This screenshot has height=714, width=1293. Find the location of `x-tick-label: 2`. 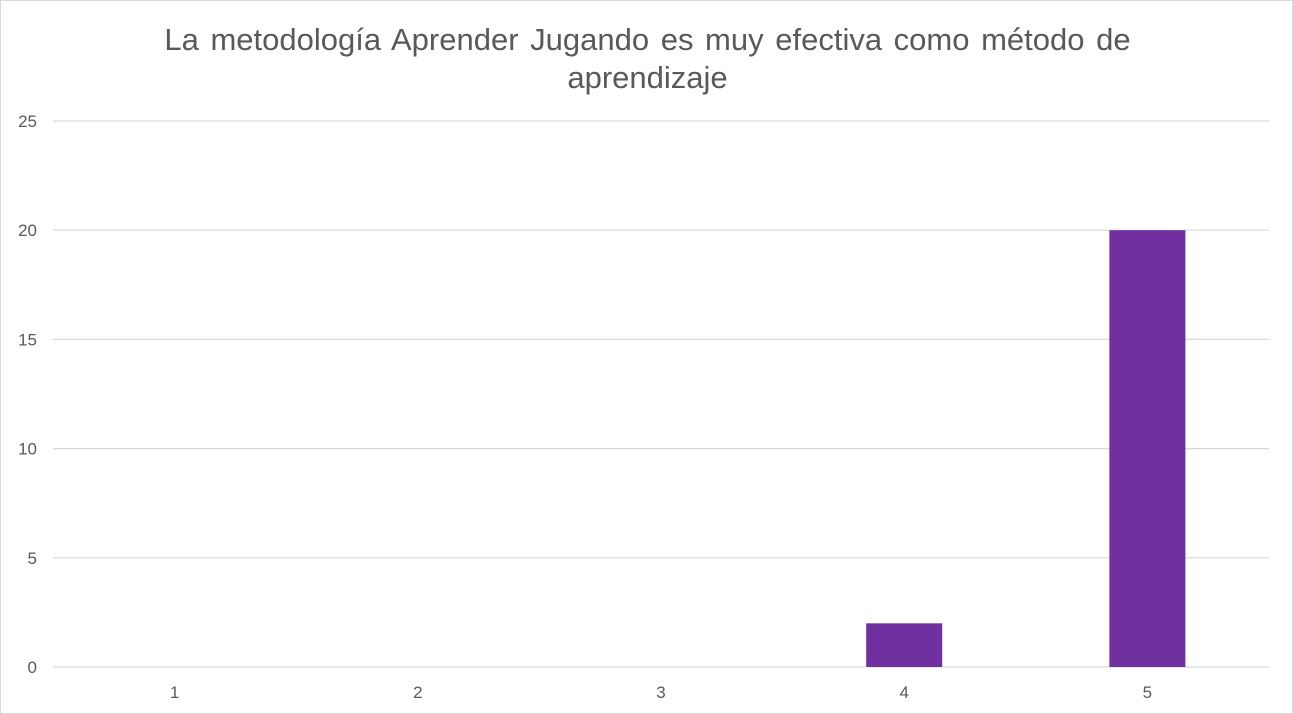

x-tick-label: 2 is located at coordinates (417, 692).